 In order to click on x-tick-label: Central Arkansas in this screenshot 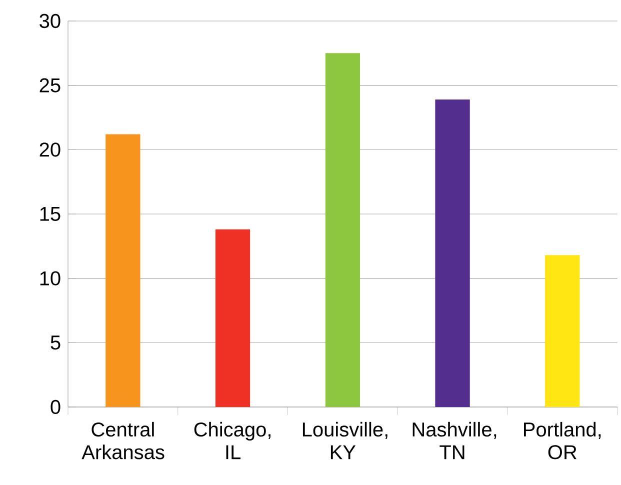, I will do `click(123, 441)`.